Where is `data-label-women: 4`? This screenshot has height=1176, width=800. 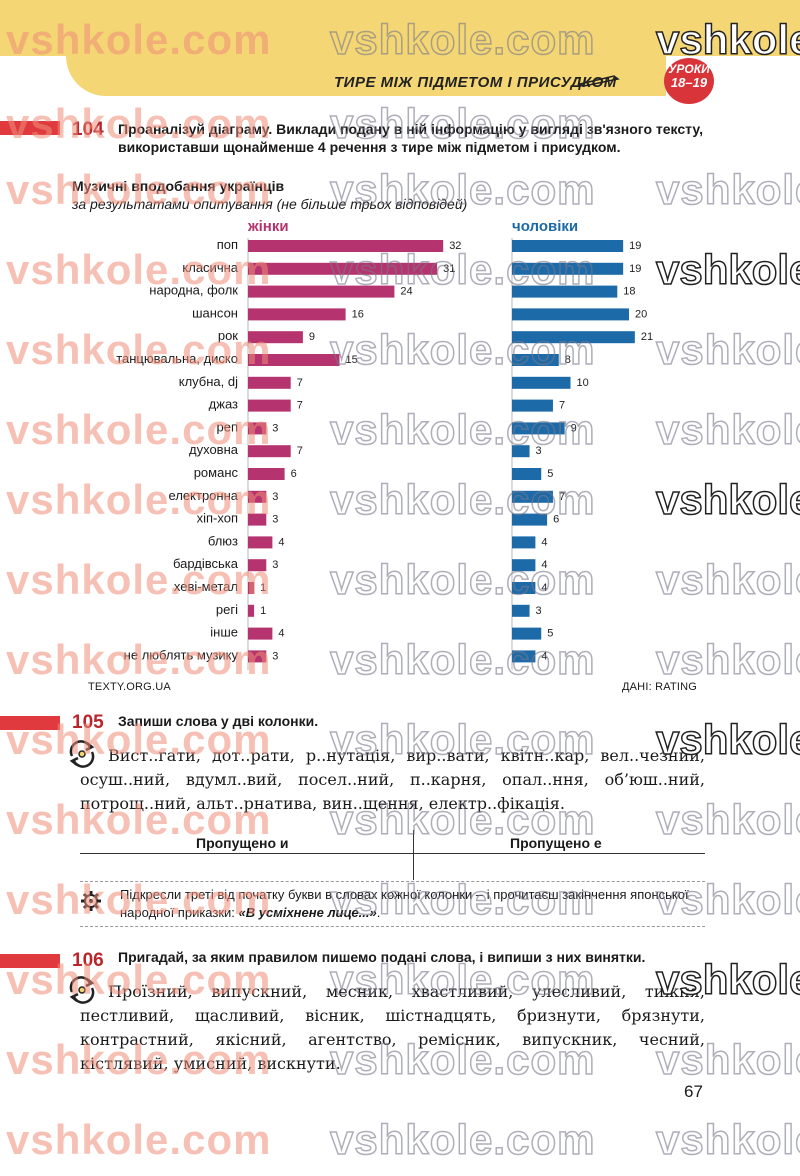
data-label-women: 4 is located at coordinates (281, 542).